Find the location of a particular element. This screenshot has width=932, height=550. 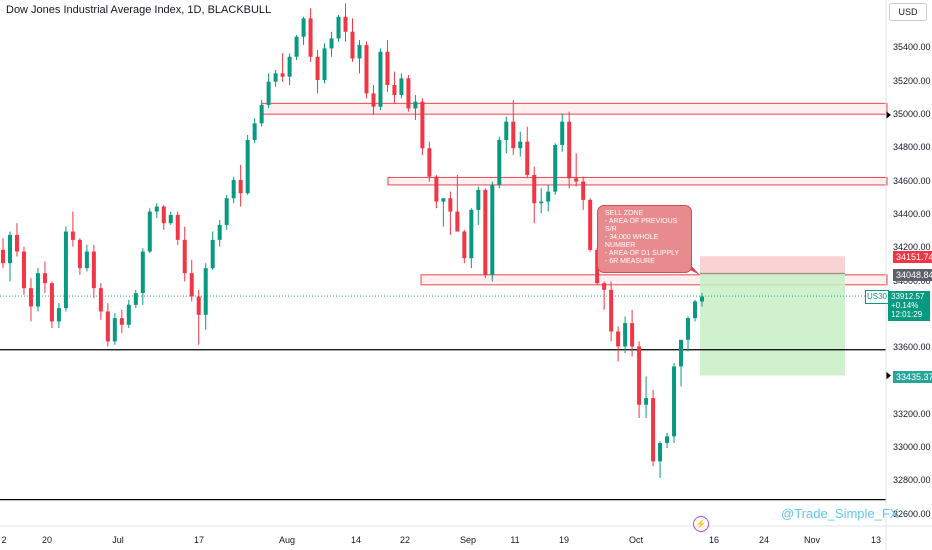

currency-selector: USD is located at coordinates (908, 12).